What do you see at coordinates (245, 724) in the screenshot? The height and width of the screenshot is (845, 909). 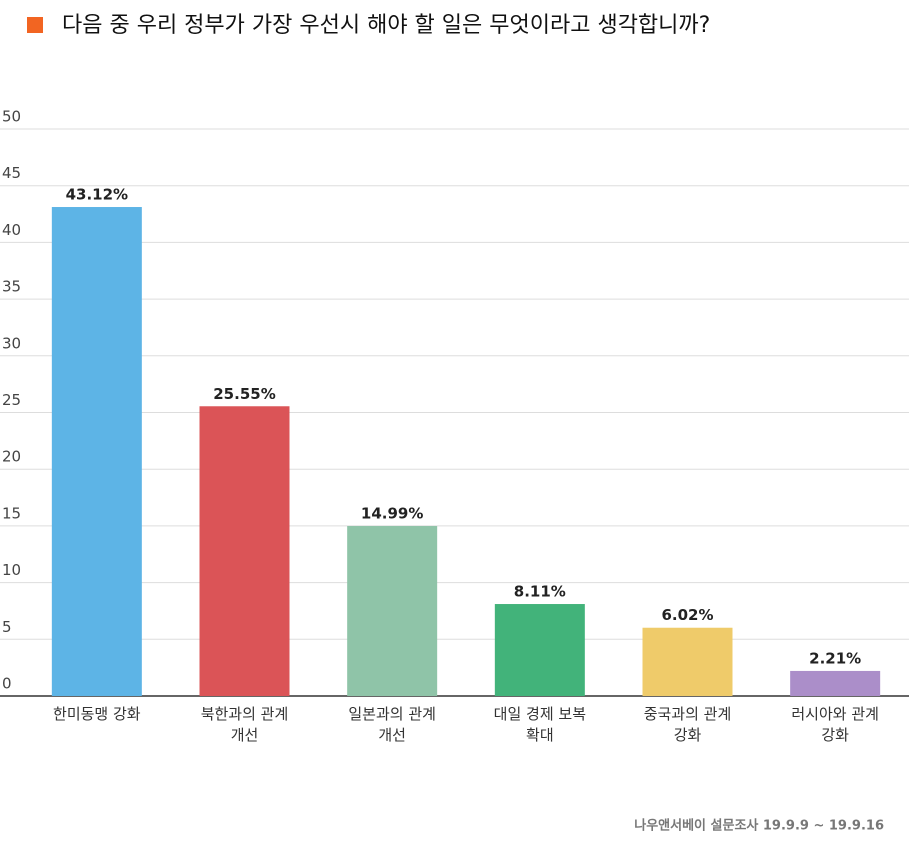 I see `x-tick-label: 북한과의 관계 개선` at bounding box center [245, 724].